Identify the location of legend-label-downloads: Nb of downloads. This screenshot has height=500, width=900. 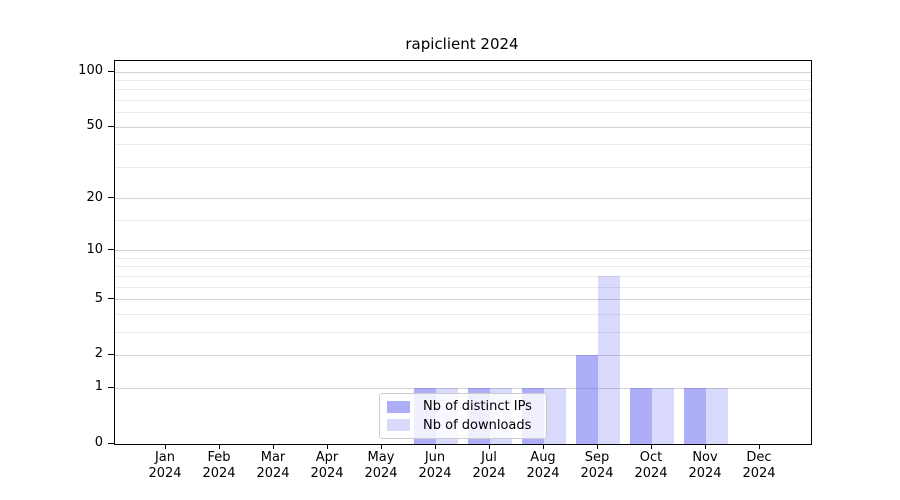
(477, 425).